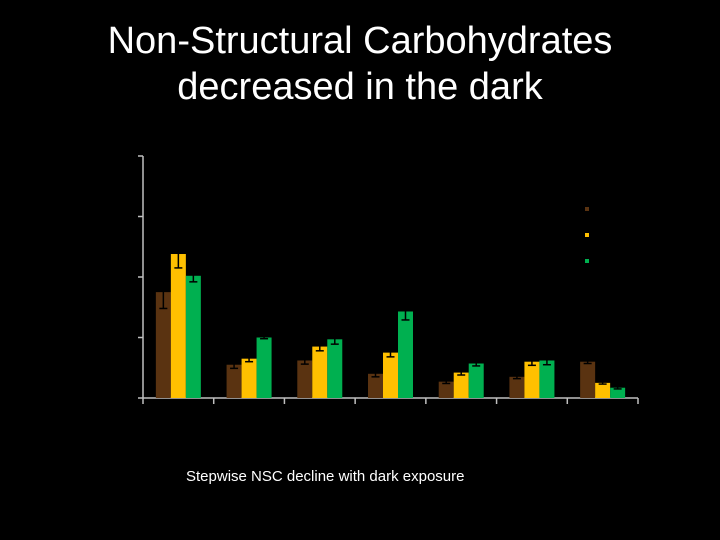  I want to click on chart-legend, so click(587, 235).